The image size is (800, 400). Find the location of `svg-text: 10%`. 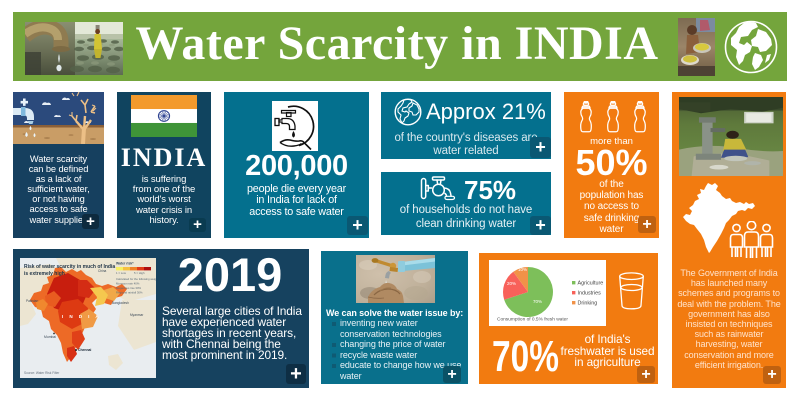

svg-text: 10% is located at coordinates (522, 269).